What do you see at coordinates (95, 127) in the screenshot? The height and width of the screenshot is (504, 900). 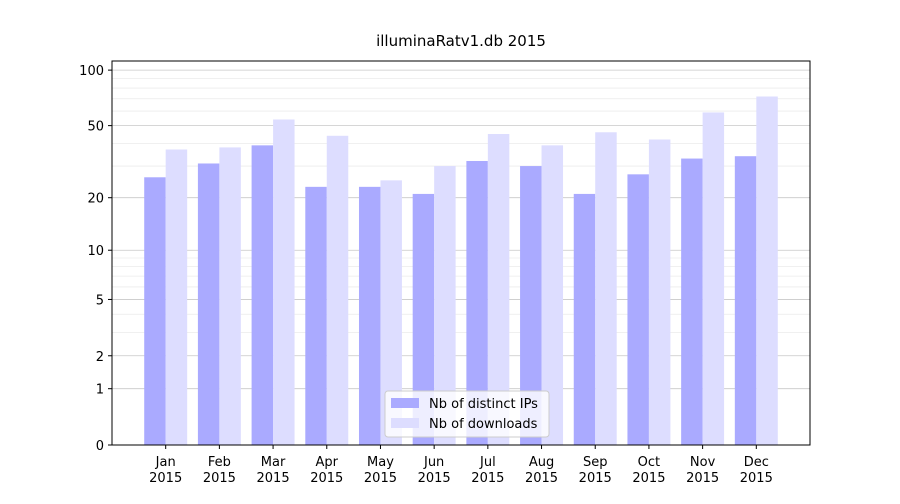 I see `y-tick-label: 50` at bounding box center [95, 127].